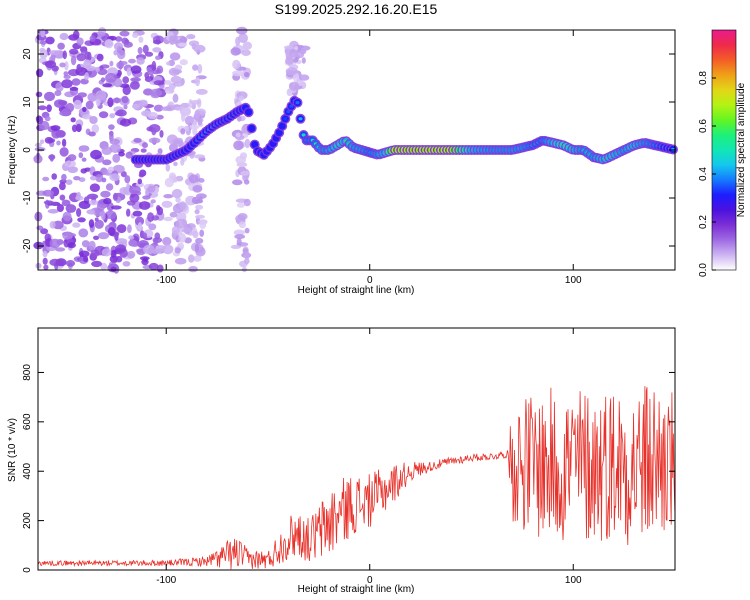 The height and width of the screenshot is (600, 750). I want to click on spectrogram-x-label: Height of straight line (km), so click(356, 290).